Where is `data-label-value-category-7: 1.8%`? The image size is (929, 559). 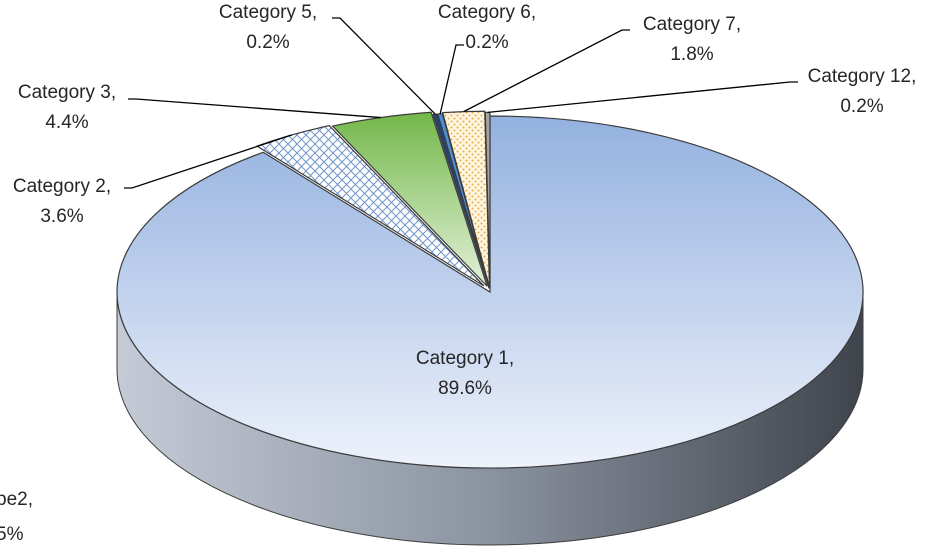
data-label-value-category-7: 1.8% is located at coordinates (691, 54).